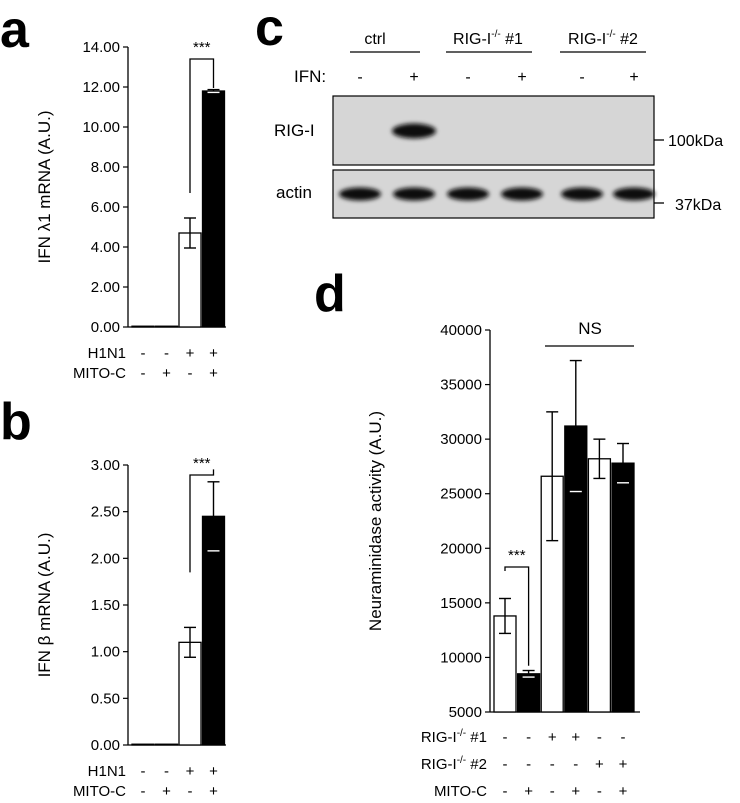 The height and width of the screenshot is (803, 740). Describe the element at coordinates (105, 652) in the screenshot. I see `y-tick-label: 1.00` at that location.